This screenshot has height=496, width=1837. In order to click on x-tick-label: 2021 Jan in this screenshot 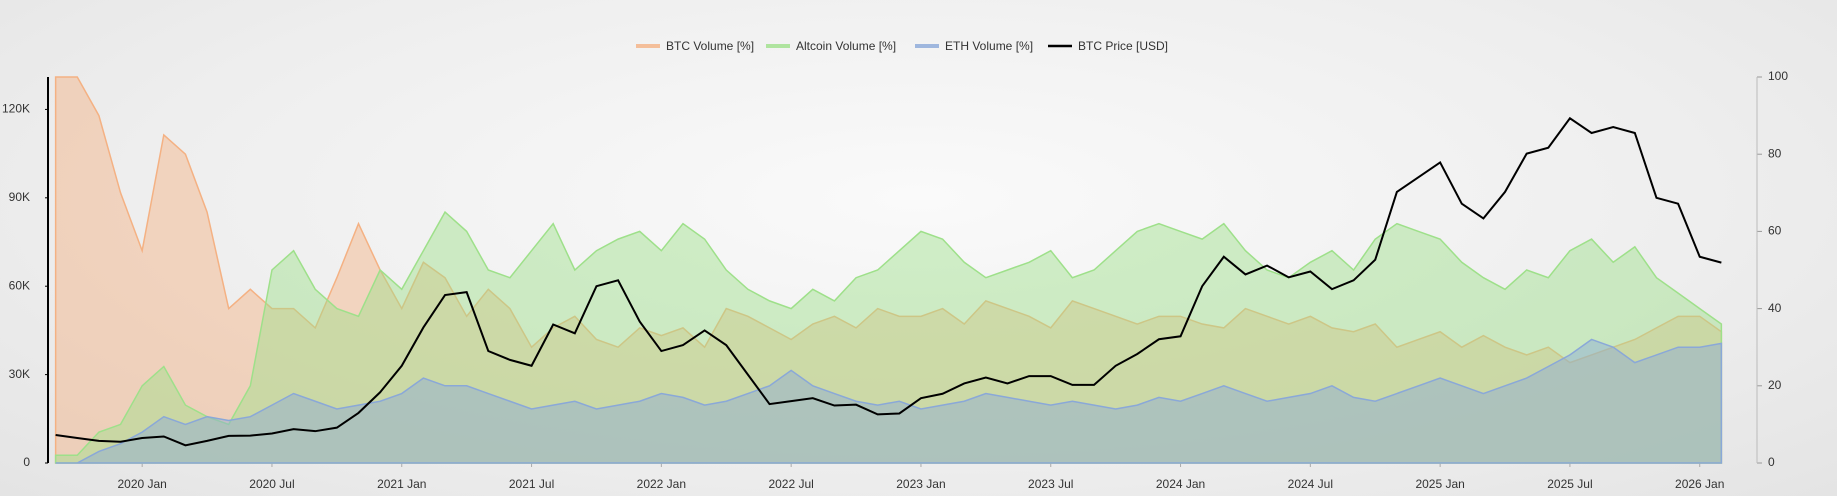, I will do `click(401, 484)`.